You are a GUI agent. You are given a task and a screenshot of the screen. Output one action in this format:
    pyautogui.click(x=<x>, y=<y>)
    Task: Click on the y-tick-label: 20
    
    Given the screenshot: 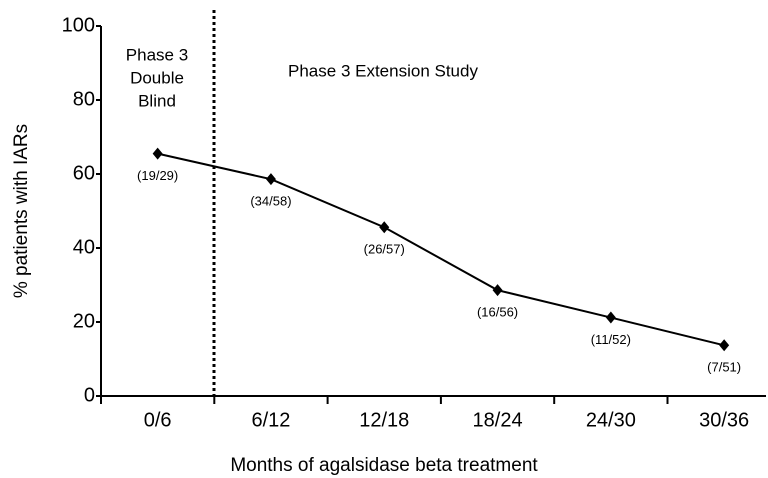 What is the action you would take?
    pyautogui.click(x=84, y=321)
    